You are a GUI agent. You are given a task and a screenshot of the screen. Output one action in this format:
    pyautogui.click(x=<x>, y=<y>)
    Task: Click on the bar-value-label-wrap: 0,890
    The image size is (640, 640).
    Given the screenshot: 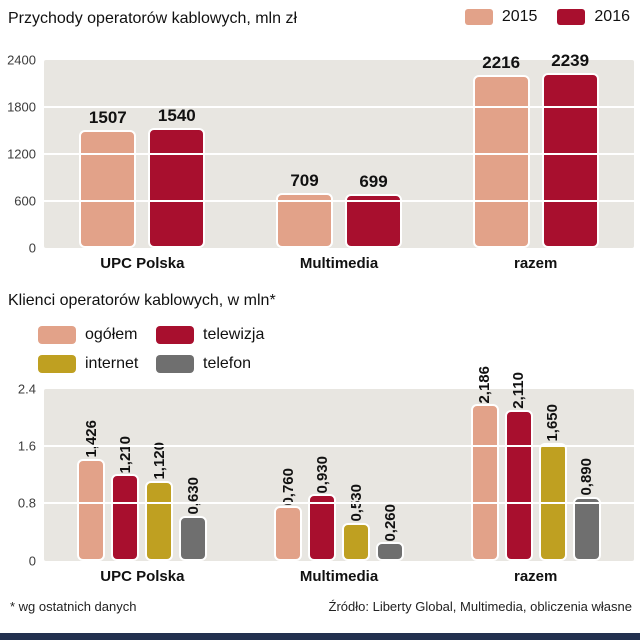 What is the action you would take?
    pyautogui.click(x=587, y=477)
    